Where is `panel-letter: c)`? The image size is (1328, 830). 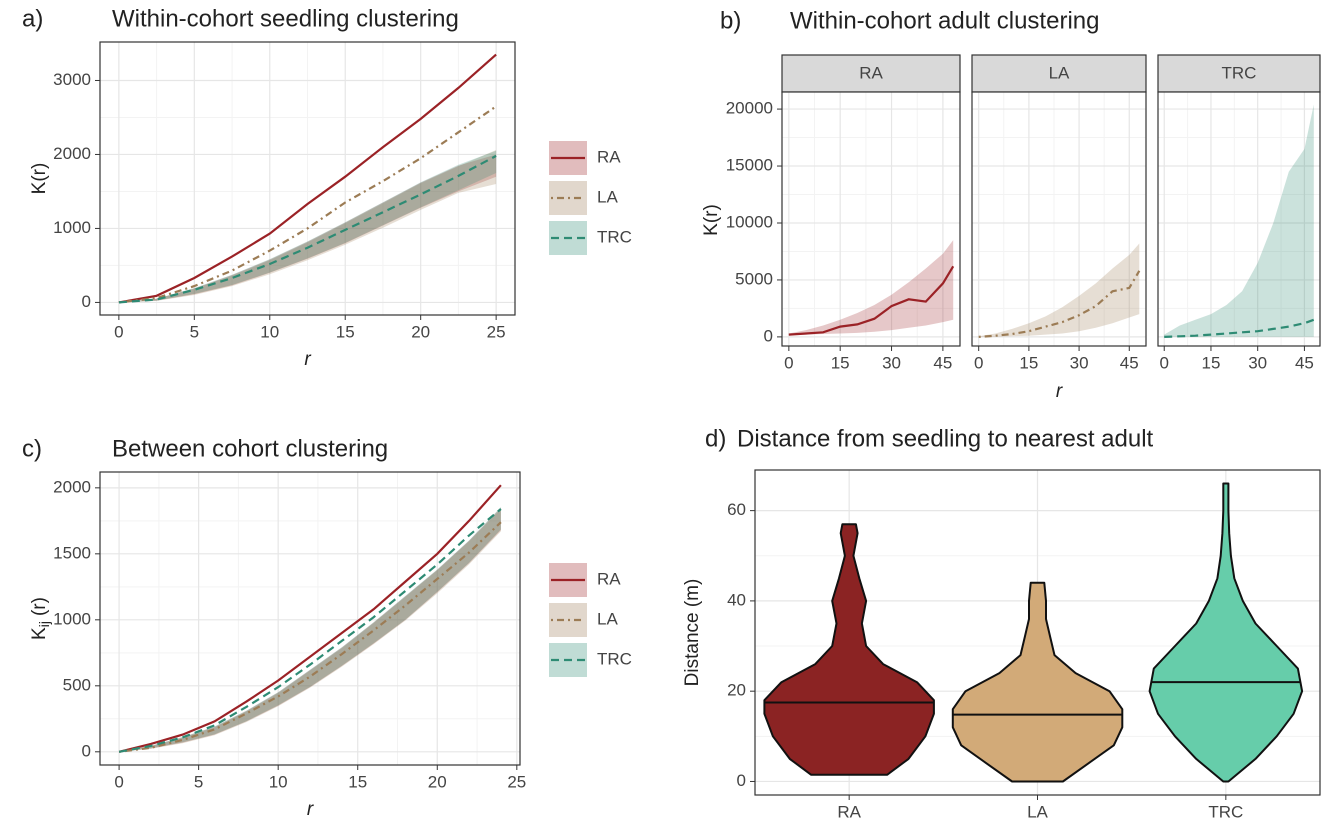 panel-letter: c) is located at coordinates (32, 448).